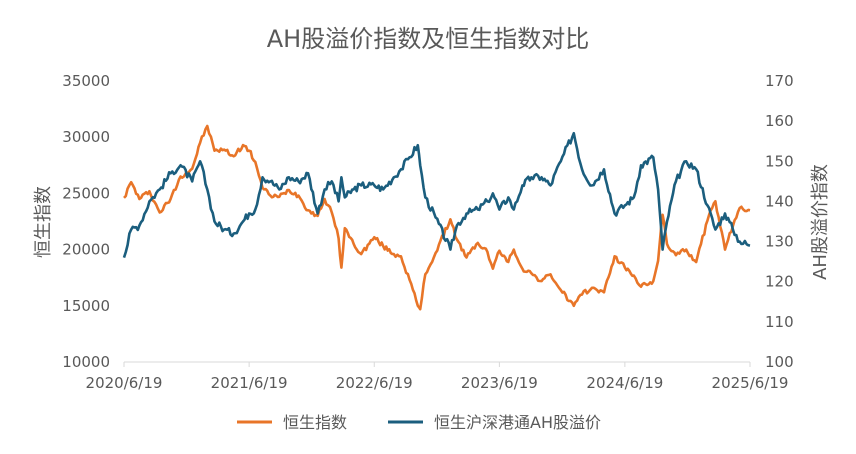 The image size is (856, 454). I want to click on x-tick-label: 2021/6/19, so click(249, 383).